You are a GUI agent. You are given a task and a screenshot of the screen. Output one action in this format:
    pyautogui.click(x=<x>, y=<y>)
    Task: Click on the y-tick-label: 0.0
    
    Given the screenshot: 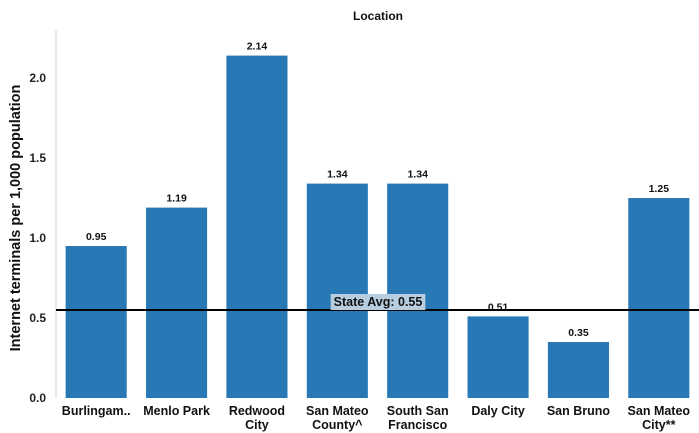 What is the action you would take?
    pyautogui.click(x=37, y=398)
    